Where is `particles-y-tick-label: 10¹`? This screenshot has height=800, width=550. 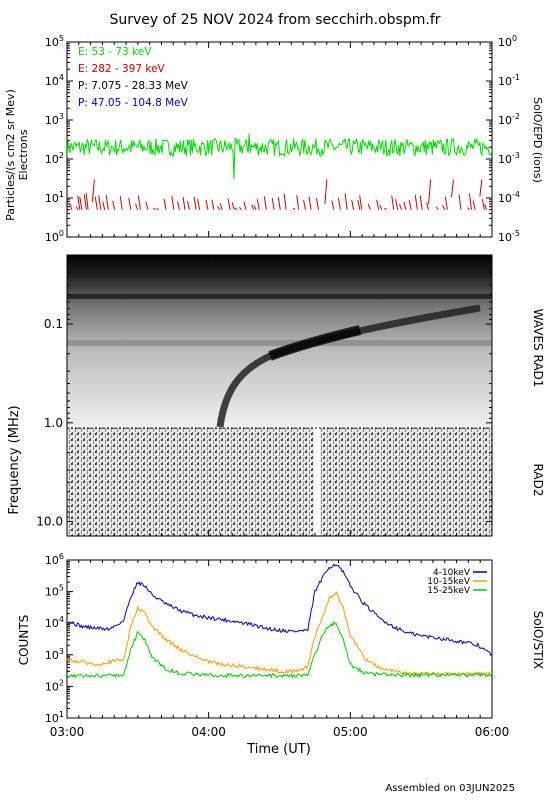
particles-y-tick-label: 10¹ is located at coordinates (54, 197).